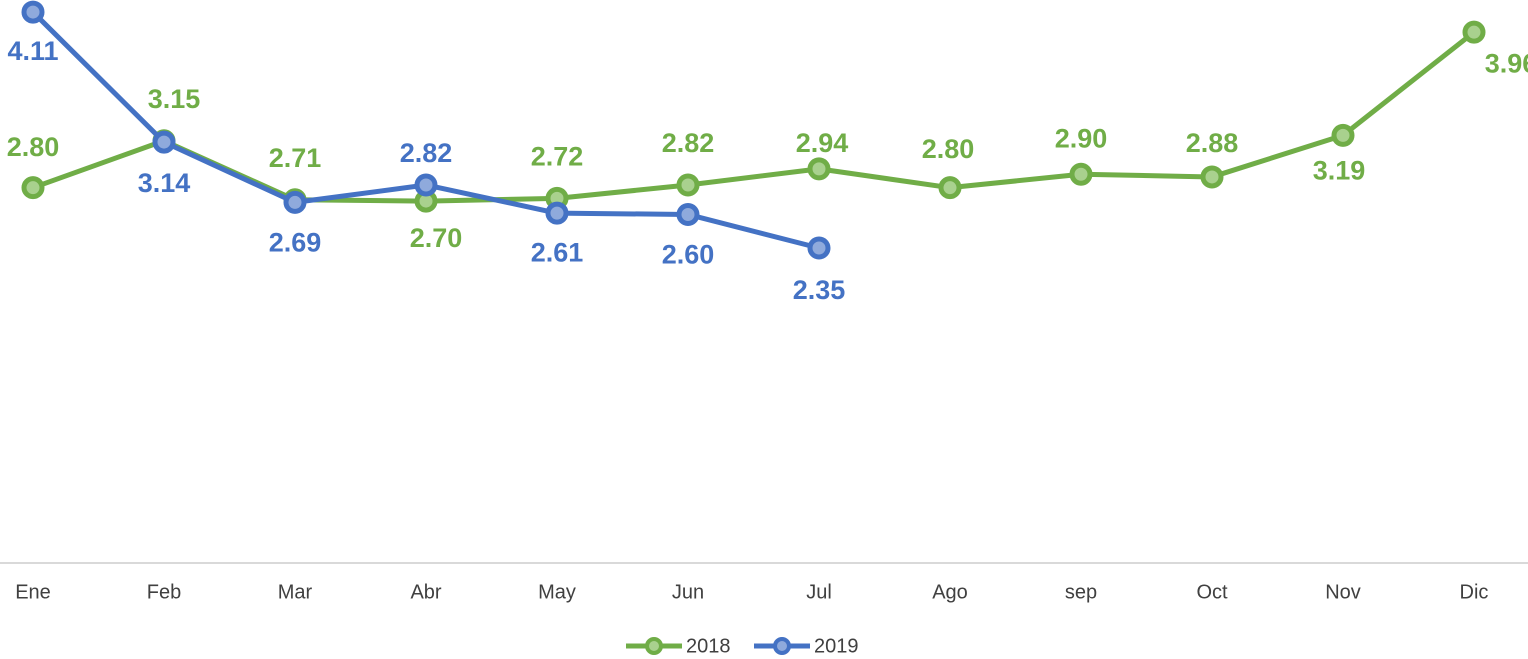 The image size is (1528, 659). What do you see at coordinates (1081, 592) in the screenshot?
I see `x-tick-label: sep` at bounding box center [1081, 592].